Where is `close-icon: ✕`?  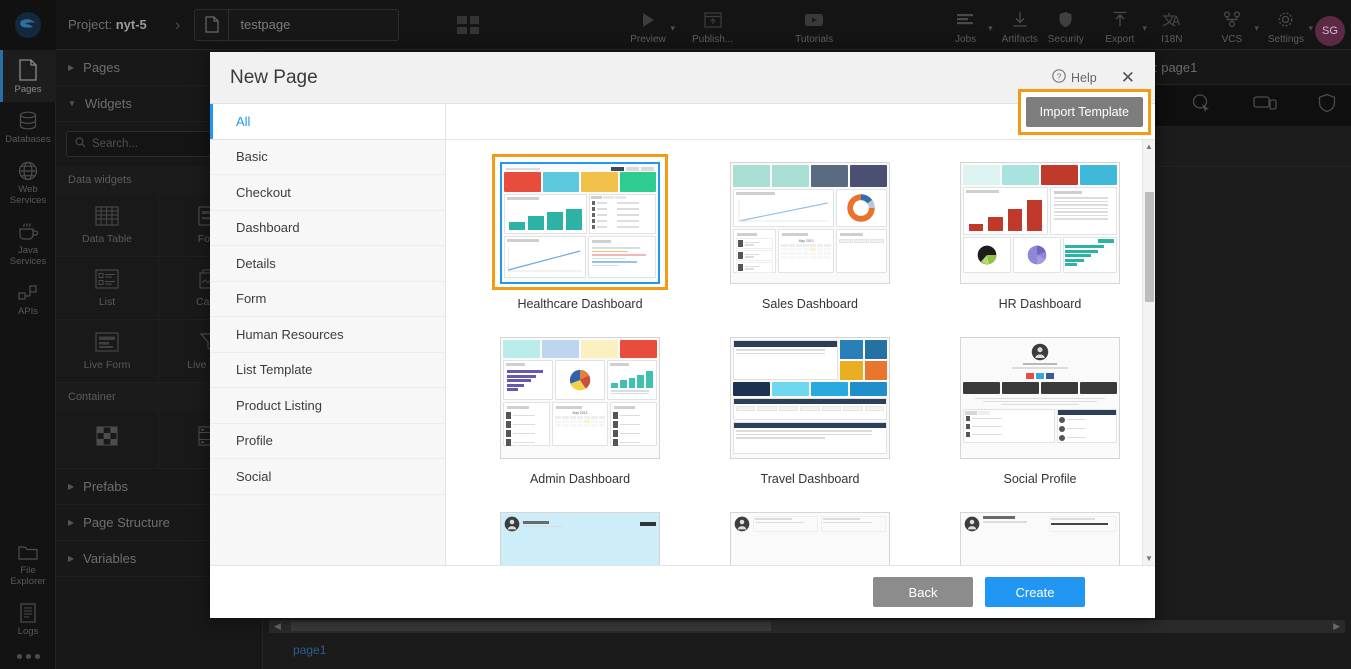 close-icon: ✕ is located at coordinates (1127, 77).